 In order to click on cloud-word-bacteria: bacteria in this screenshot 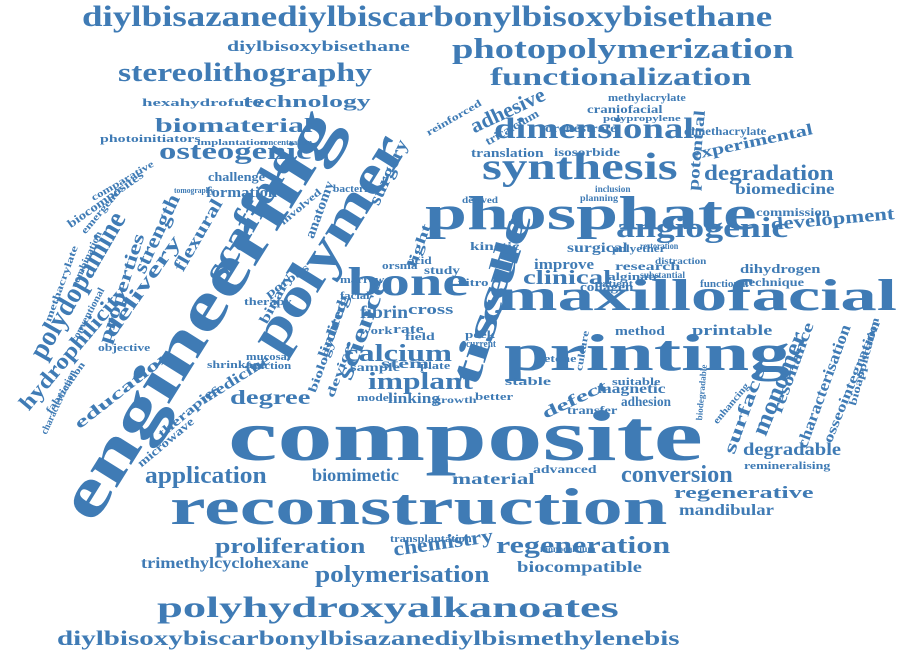, I will do `click(353, 189)`.